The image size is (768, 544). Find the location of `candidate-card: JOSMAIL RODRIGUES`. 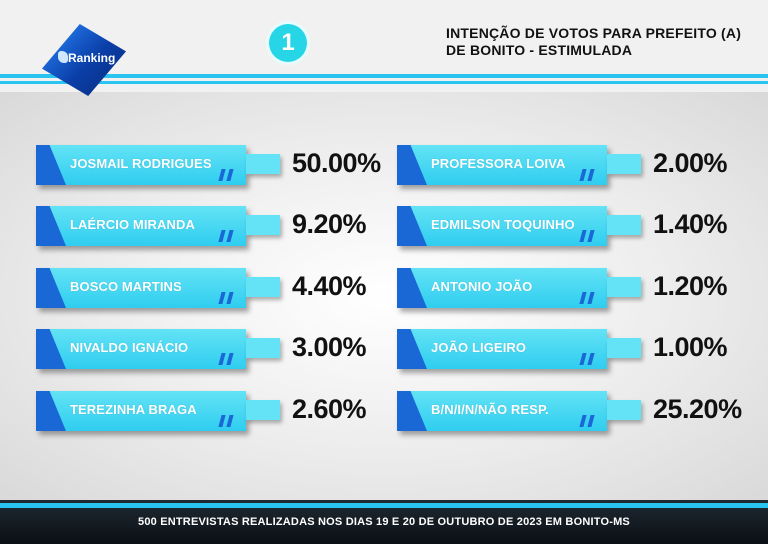

candidate-card: JOSMAIL RODRIGUES is located at coordinates (141, 165).